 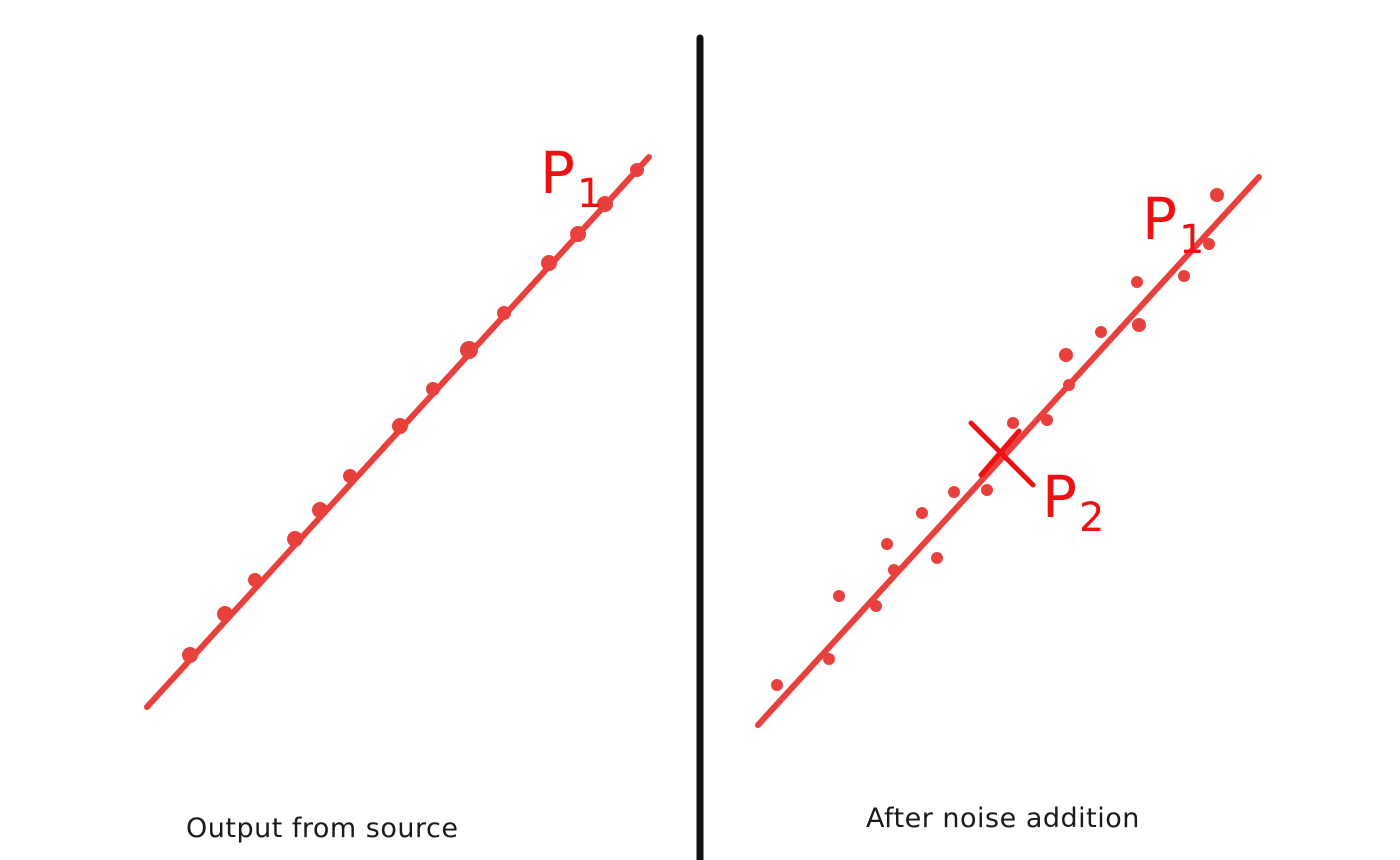 What do you see at coordinates (1191, 240) in the screenshot?
I see `right-p1-subscript: 1` at bounding box center [1191, 240].